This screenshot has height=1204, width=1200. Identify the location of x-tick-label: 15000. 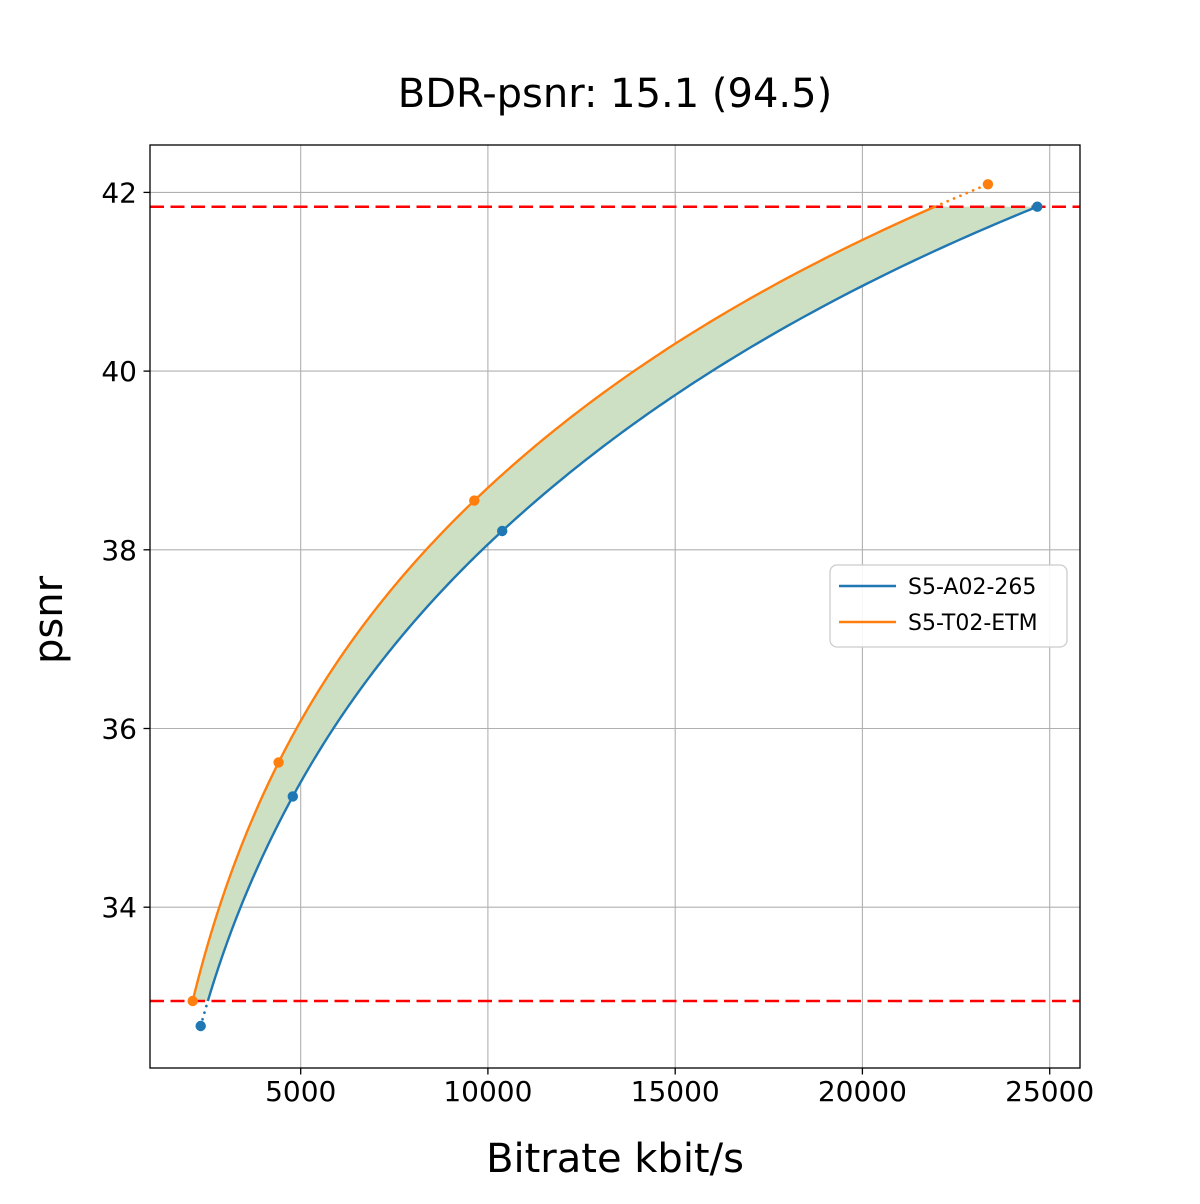
(675, 1091).